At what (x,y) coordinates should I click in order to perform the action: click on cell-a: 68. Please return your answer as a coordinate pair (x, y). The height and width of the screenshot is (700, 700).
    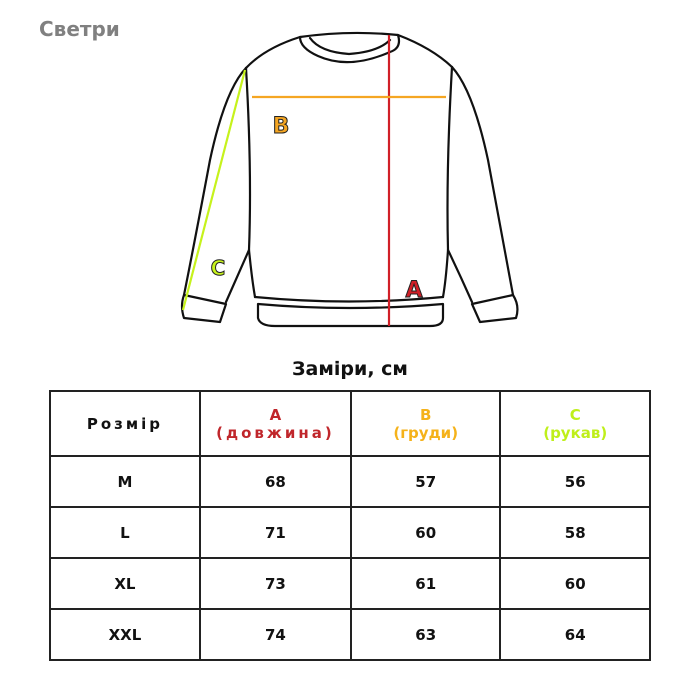
    Looking at the image, I should click on (275, 481).